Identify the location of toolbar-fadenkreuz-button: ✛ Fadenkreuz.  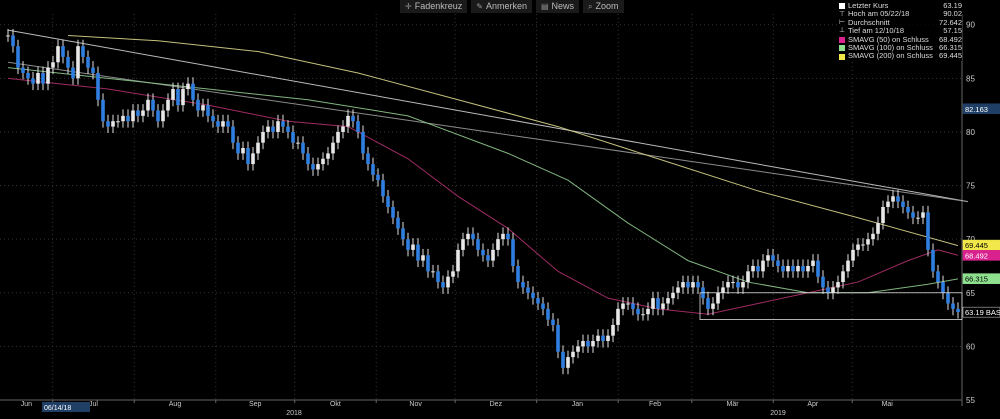
(434, 6).